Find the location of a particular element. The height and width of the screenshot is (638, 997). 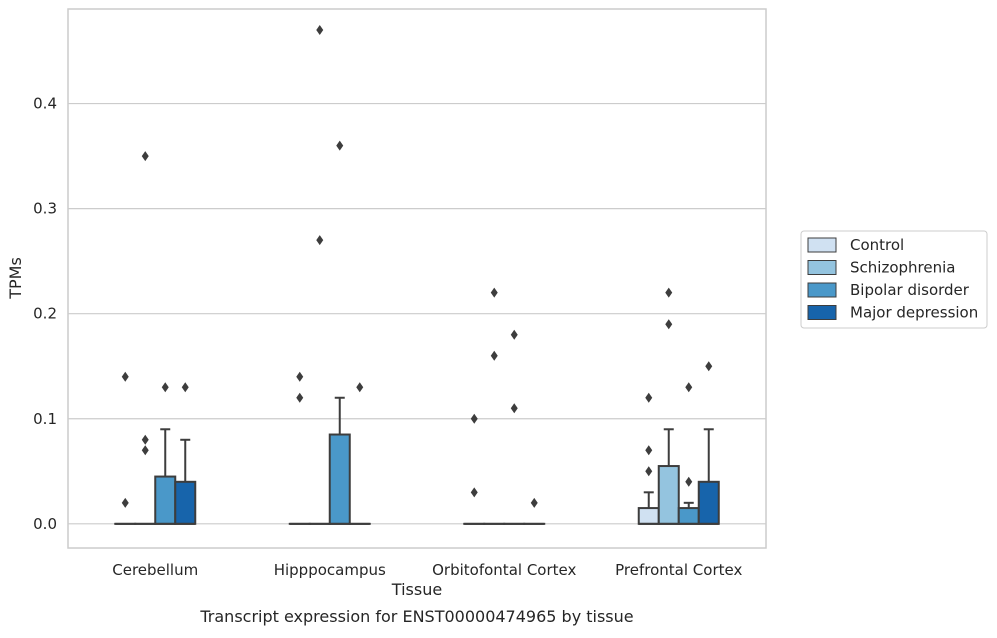

x-axis-label: Tissue is located at coordinates (416, 589).